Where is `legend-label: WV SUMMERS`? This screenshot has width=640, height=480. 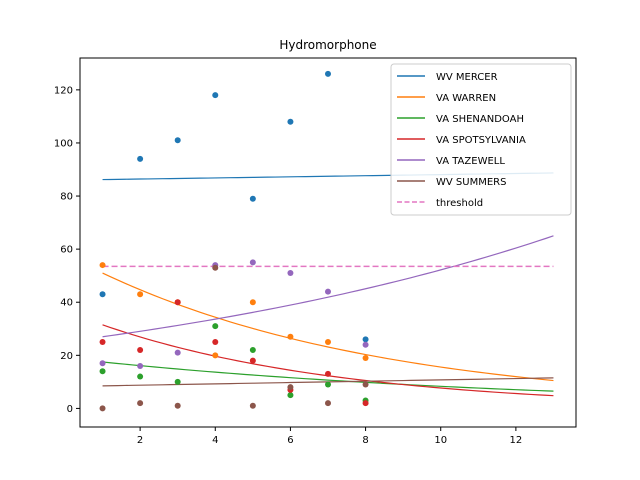
legend-label: WV SUMMERS is located at coordinates (471, 182).